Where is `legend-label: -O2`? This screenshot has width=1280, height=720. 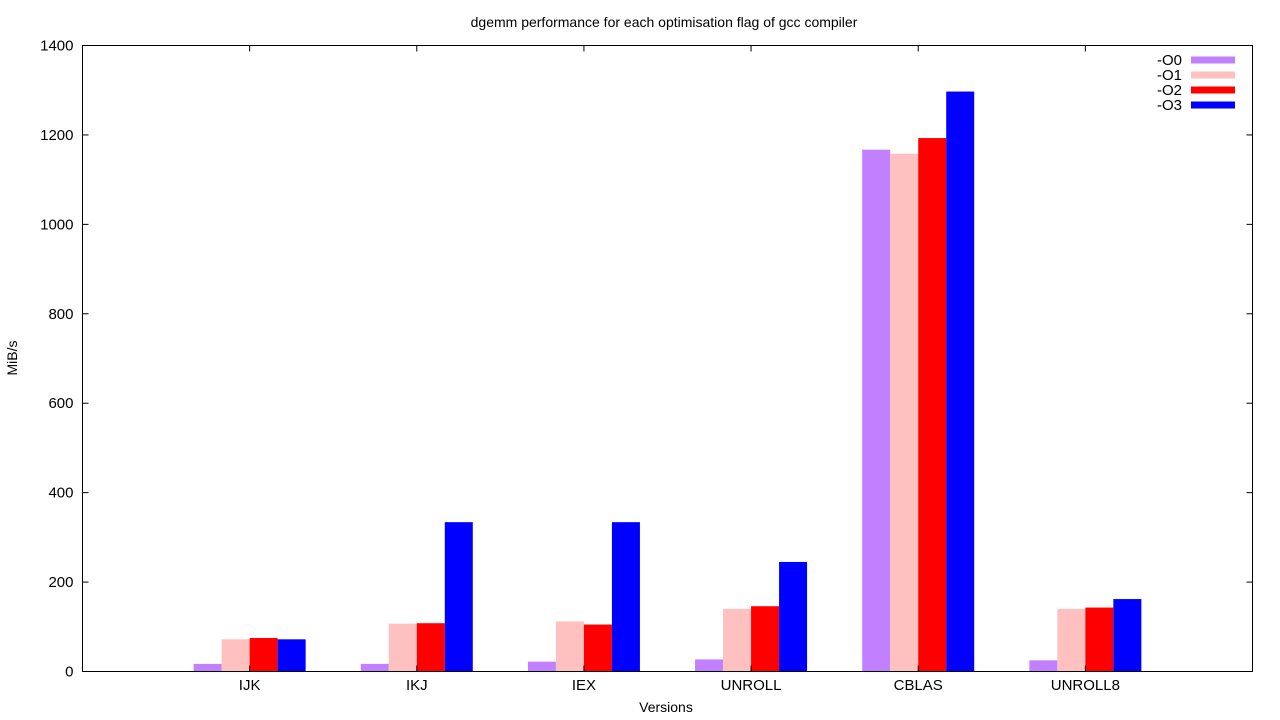 legend-label: -O2 is located at coordinates (1169, 90).